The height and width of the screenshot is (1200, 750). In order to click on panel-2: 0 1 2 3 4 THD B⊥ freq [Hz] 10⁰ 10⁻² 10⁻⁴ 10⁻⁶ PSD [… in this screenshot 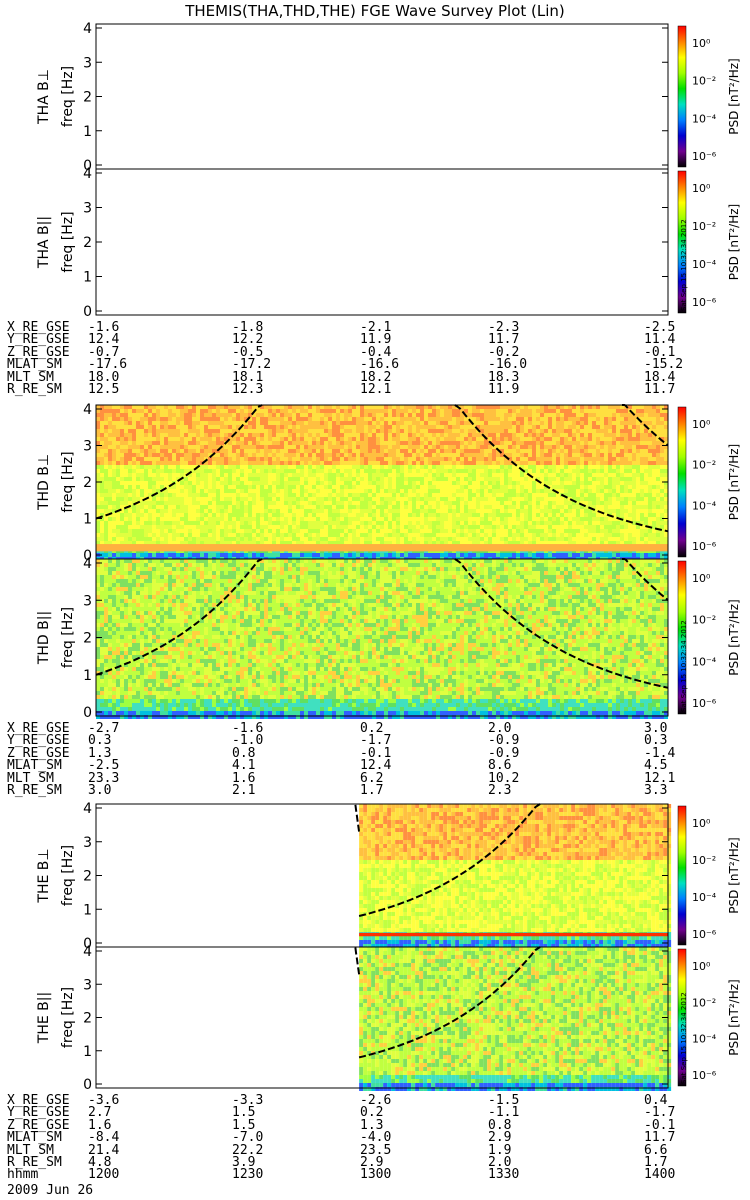, I will do `click(388, 483)`.